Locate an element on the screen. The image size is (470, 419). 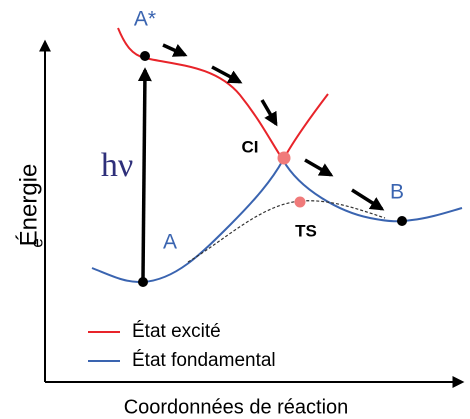
y-axis-label: Énergie is located at coordinates (28, 205).